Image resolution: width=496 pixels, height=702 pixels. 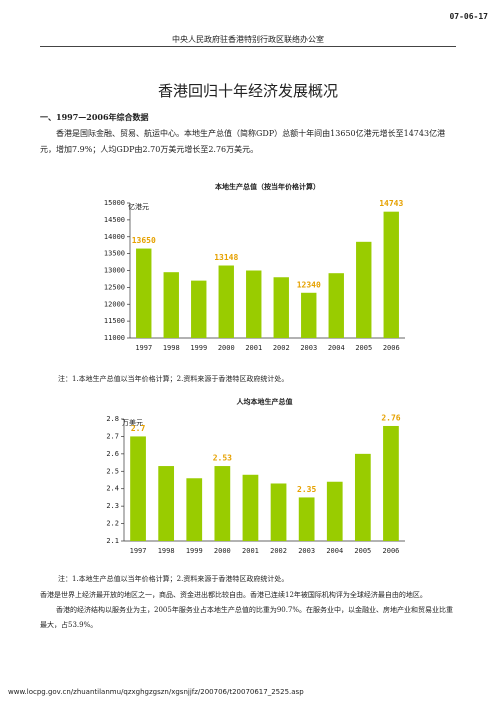 I want to click on y-axis-label: 亿港元, so click(x=138, y=206).